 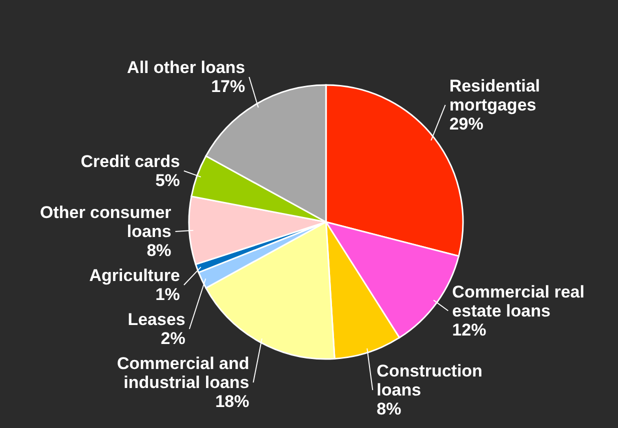 What do you see at coordinates (167, 180) in the screenshot?
I see `data-label: 5%` at bounding box center [167, 180].